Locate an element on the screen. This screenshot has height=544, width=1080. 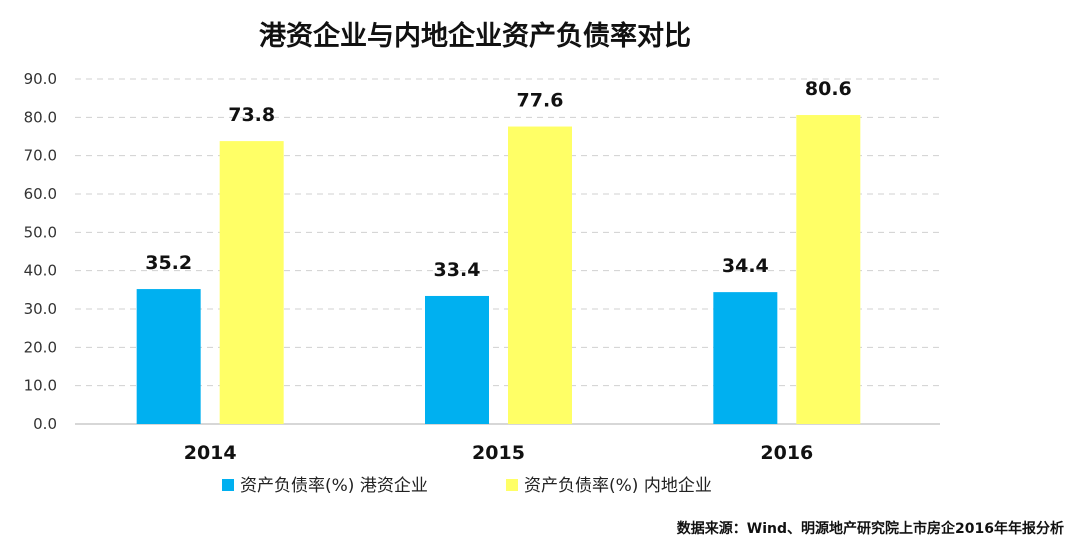
data-label-mainland-2015: 77.6 is located at coordinates (540, 101).